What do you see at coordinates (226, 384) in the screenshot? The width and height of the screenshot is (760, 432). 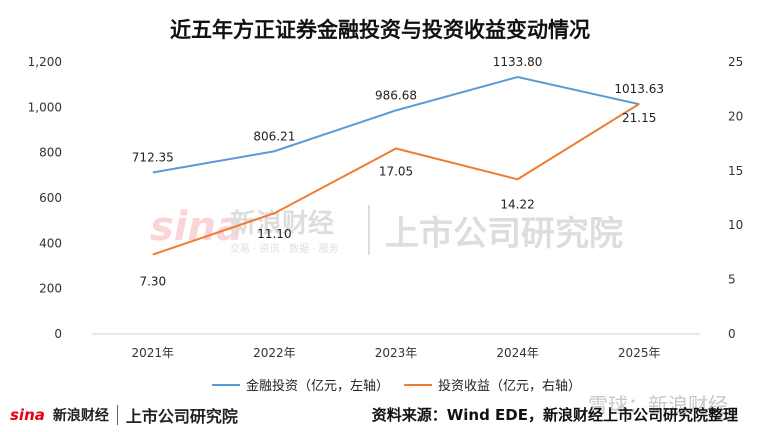 I see `legend-swatch-financial-investment` at bounding box center [226, 384].